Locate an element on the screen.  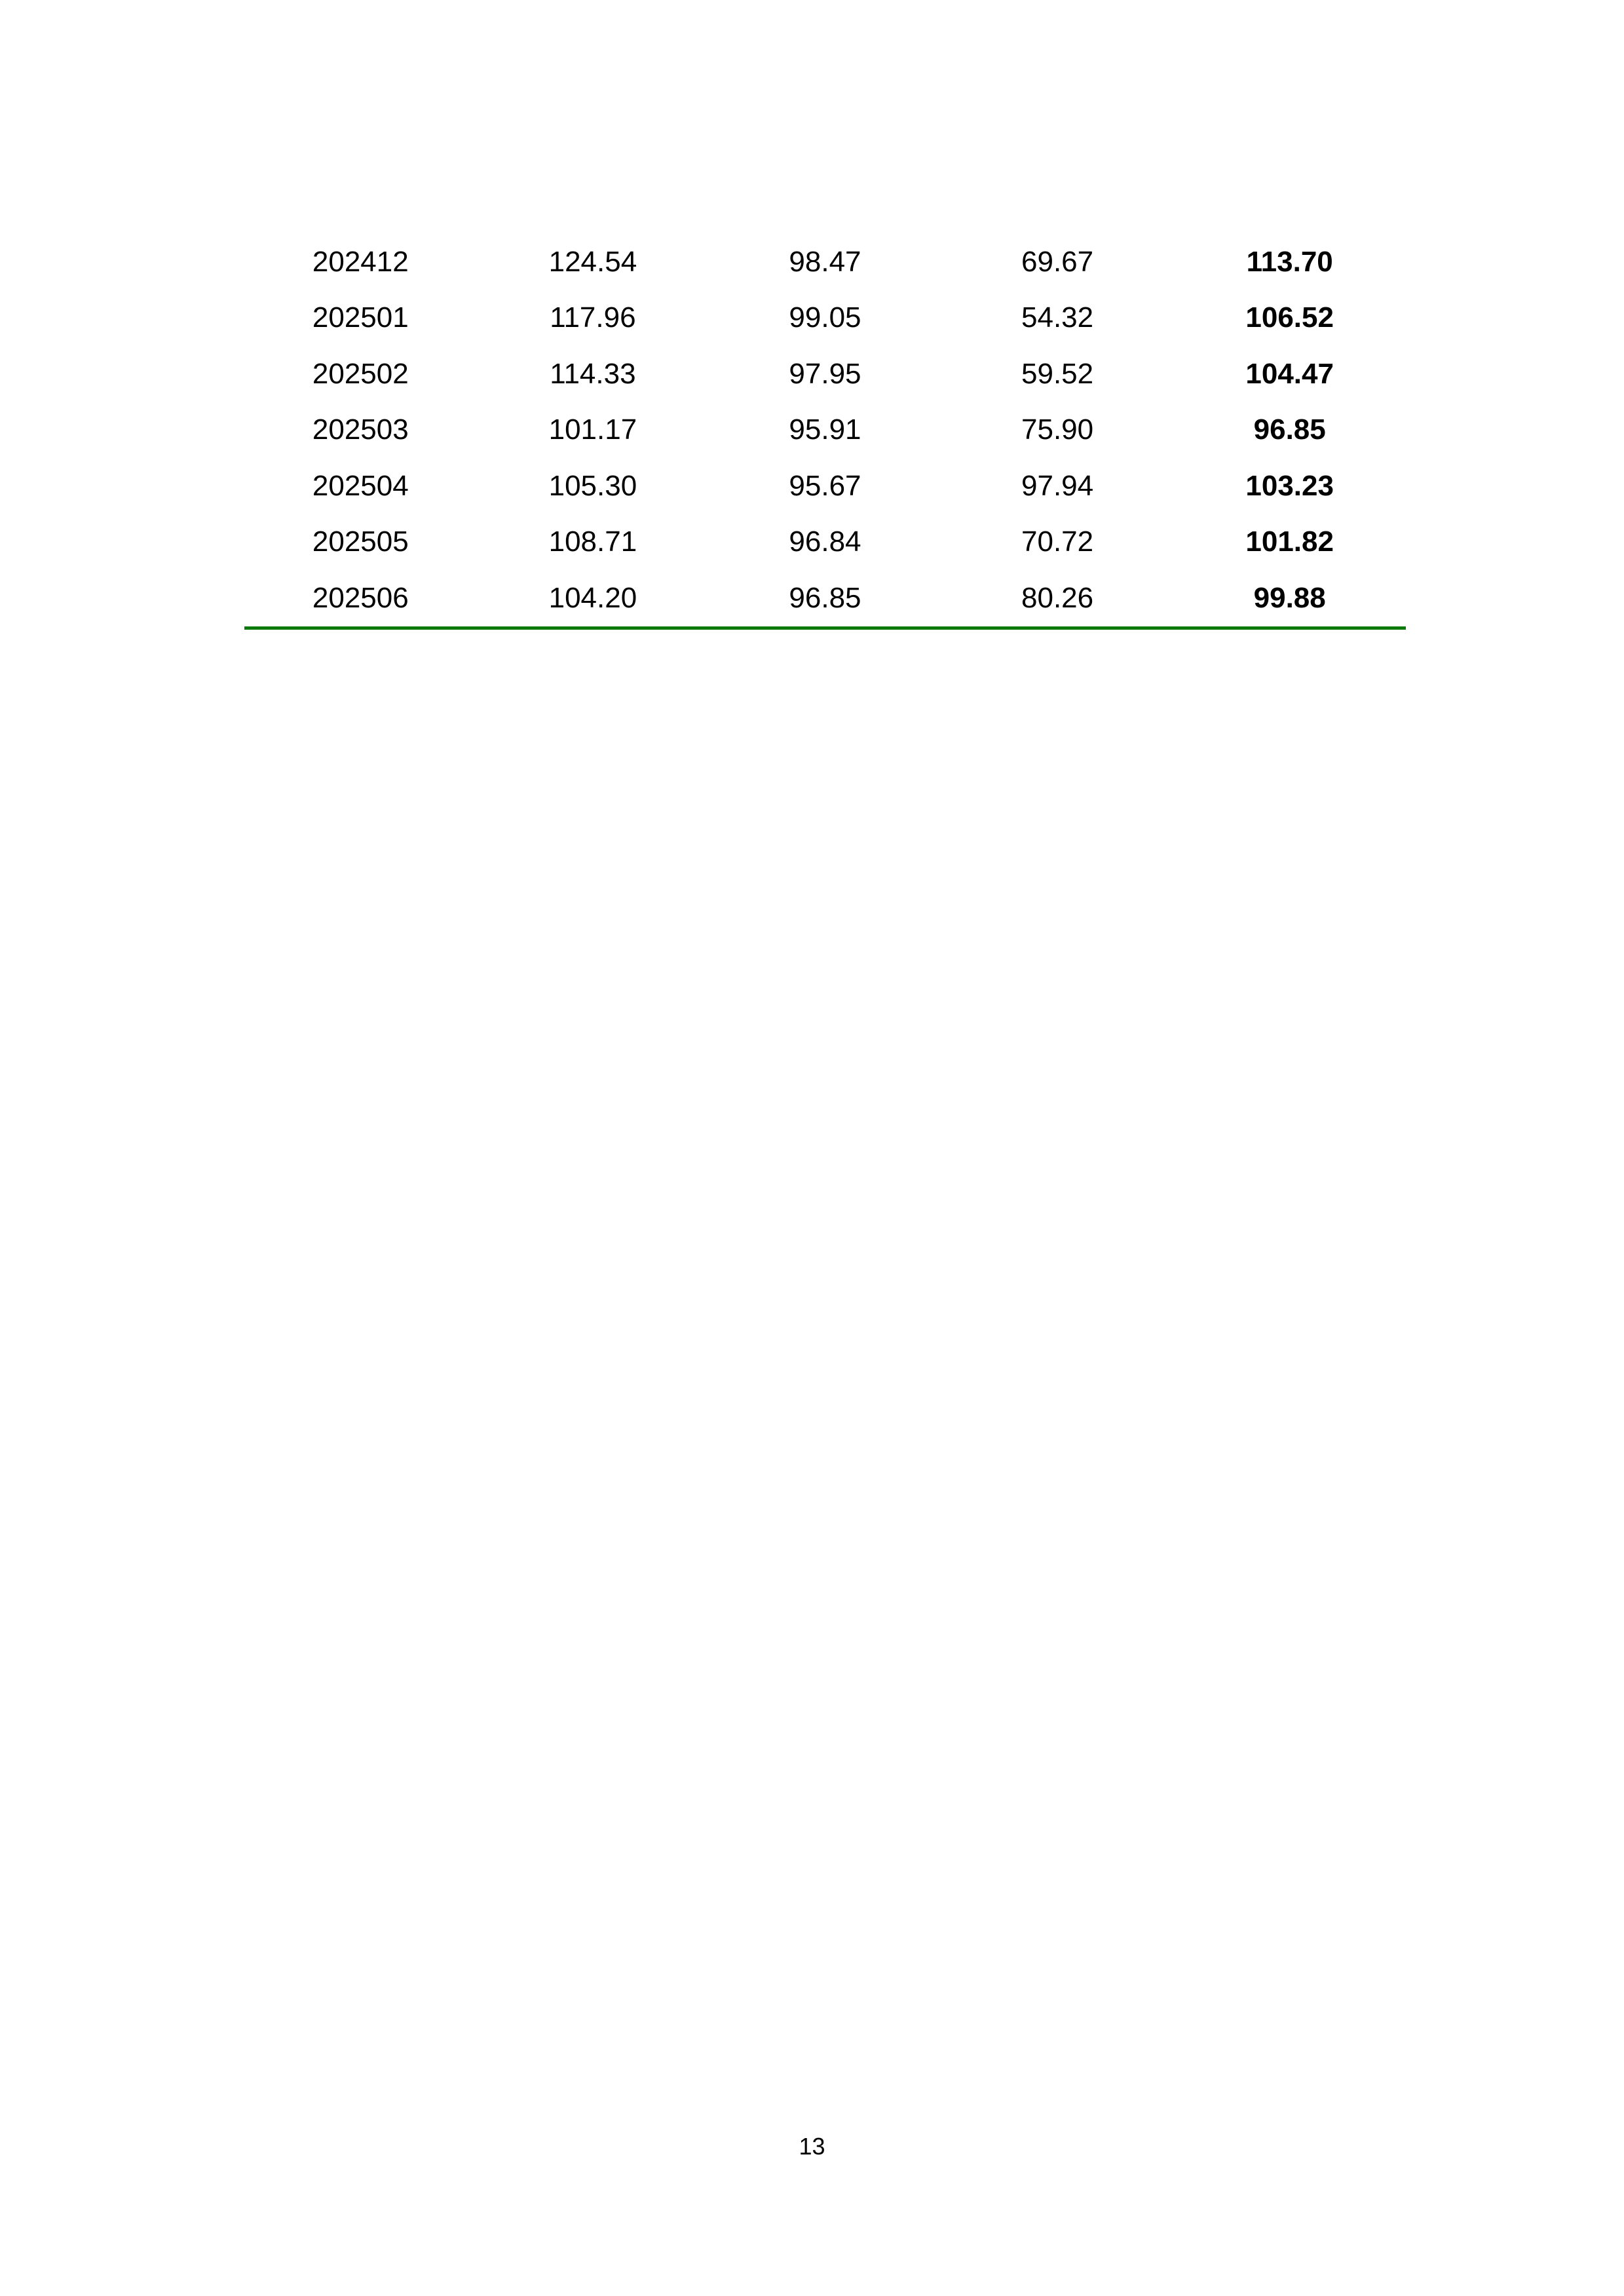
table-bottom-rule is located at coordinates (825, 628).